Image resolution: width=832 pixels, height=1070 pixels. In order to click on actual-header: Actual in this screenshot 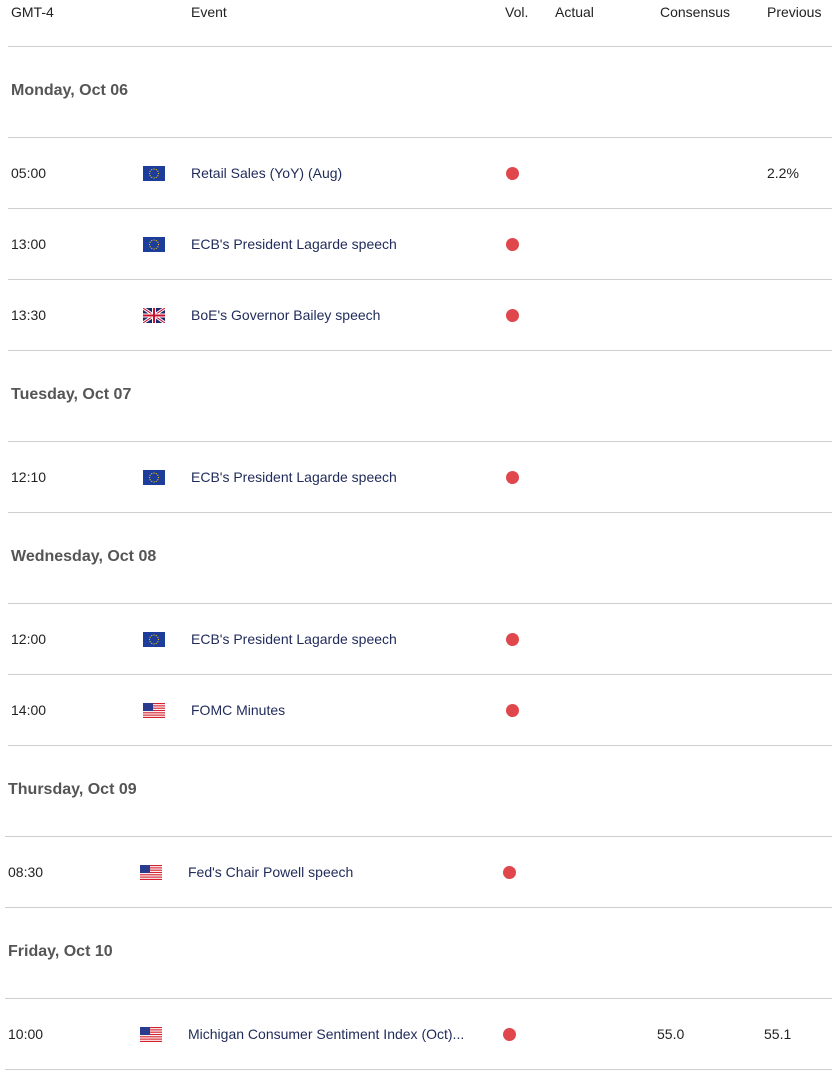, I will do `click(574, 12)`.